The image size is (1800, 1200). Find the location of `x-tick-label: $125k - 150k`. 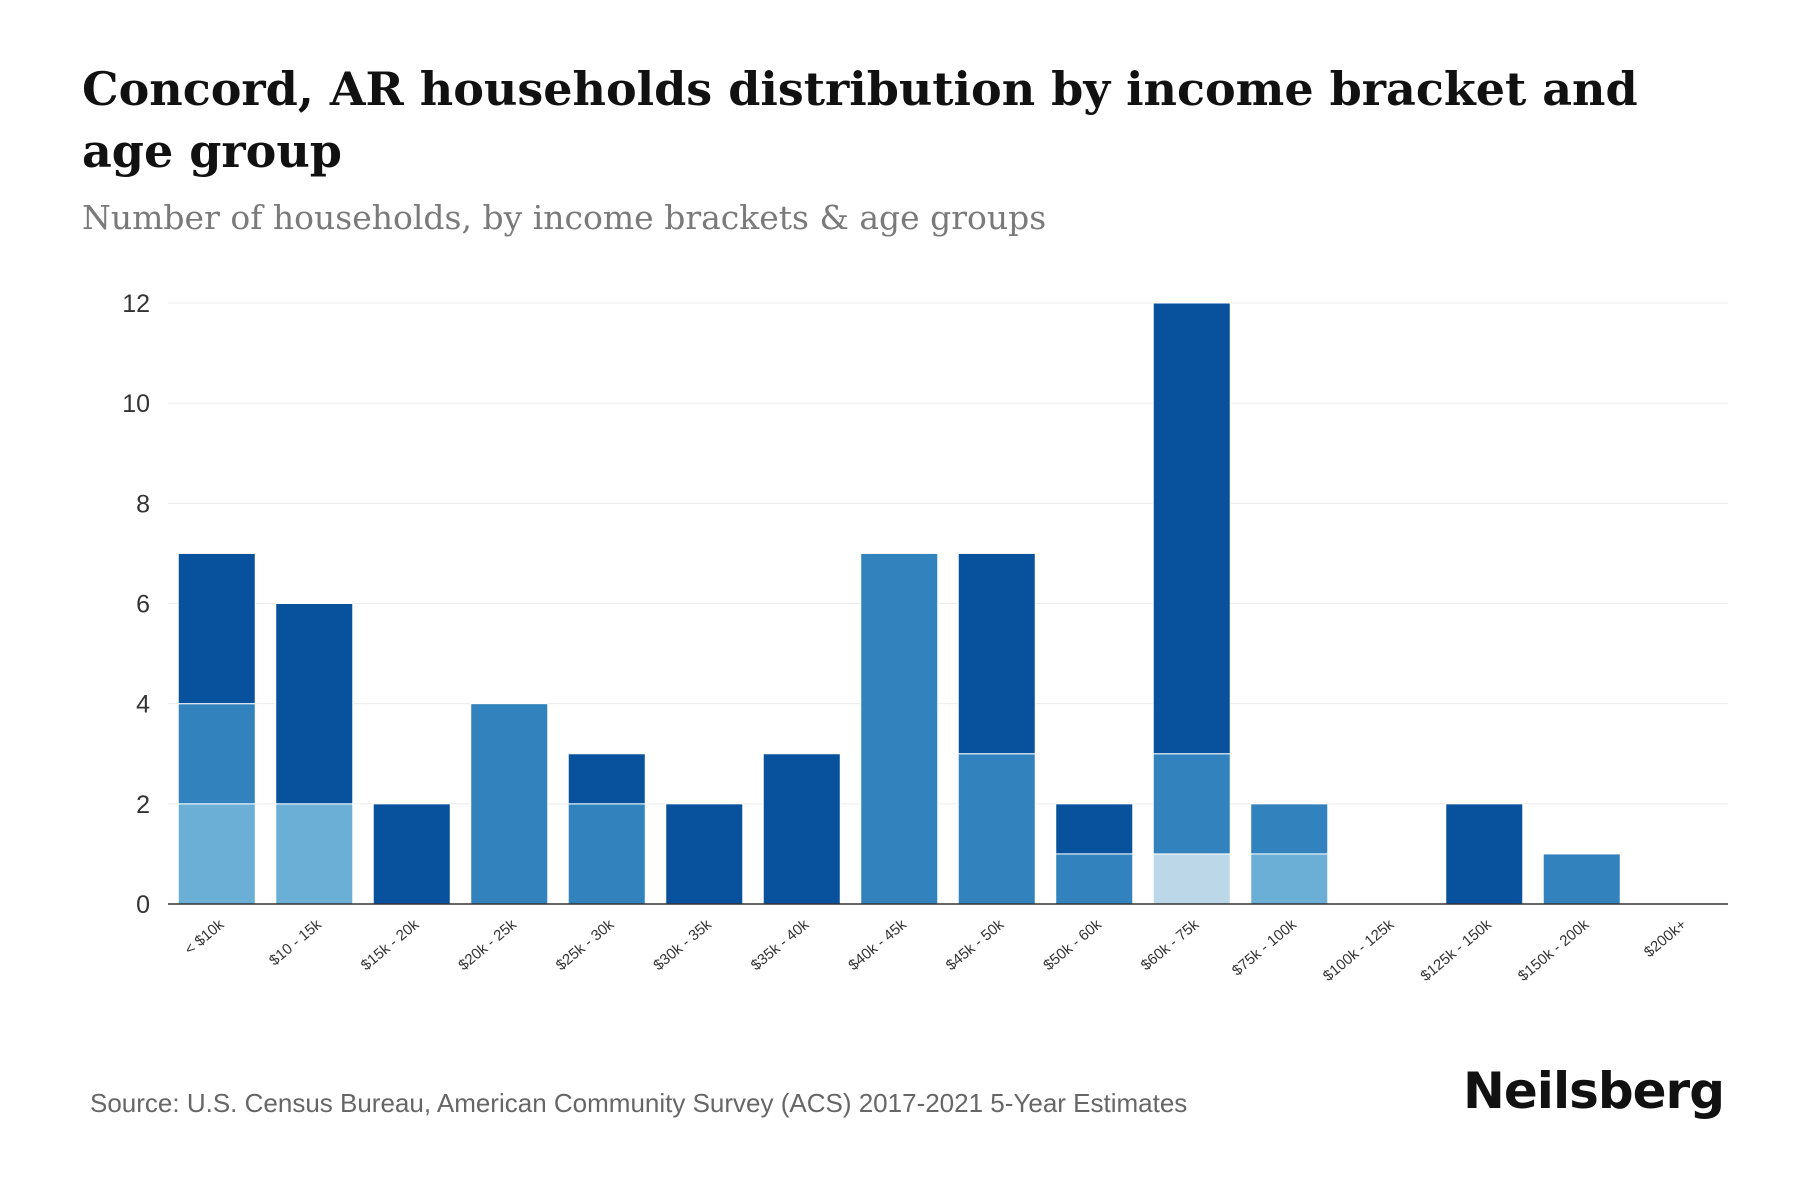

x-tick-label: $125k - 150k is located at coordinates (1456, 950).